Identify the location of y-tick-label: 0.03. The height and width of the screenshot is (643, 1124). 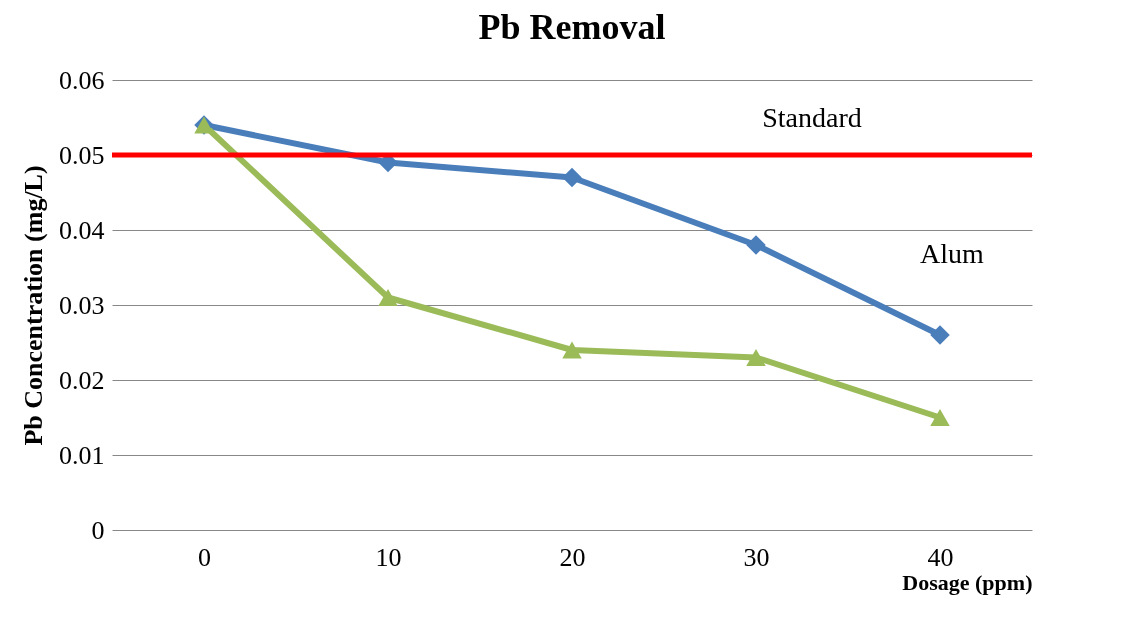
(82, 305).